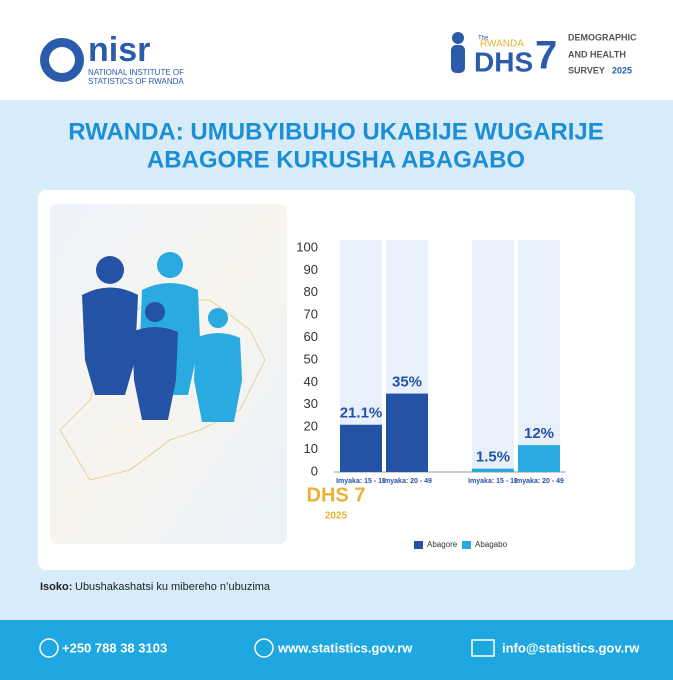 Image resolution: width=673 pixels, height=680 pixels. What do you see at coordinates (264, 648) in the screenshot?
I see `web-icon` at bounding box center [264, 648].